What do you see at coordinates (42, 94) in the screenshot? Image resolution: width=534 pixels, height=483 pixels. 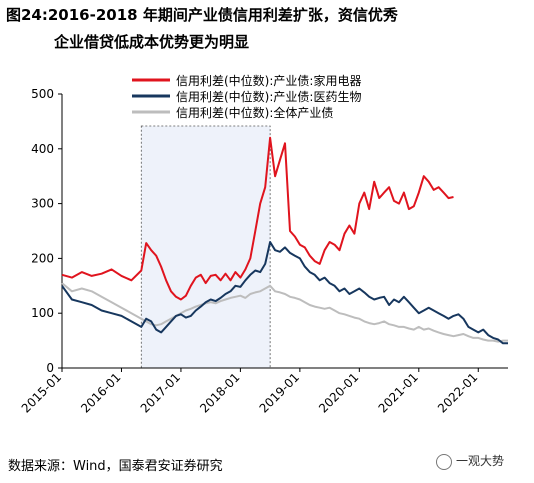 I see `y-tick-label: 500` at bounding box center [42, 94].